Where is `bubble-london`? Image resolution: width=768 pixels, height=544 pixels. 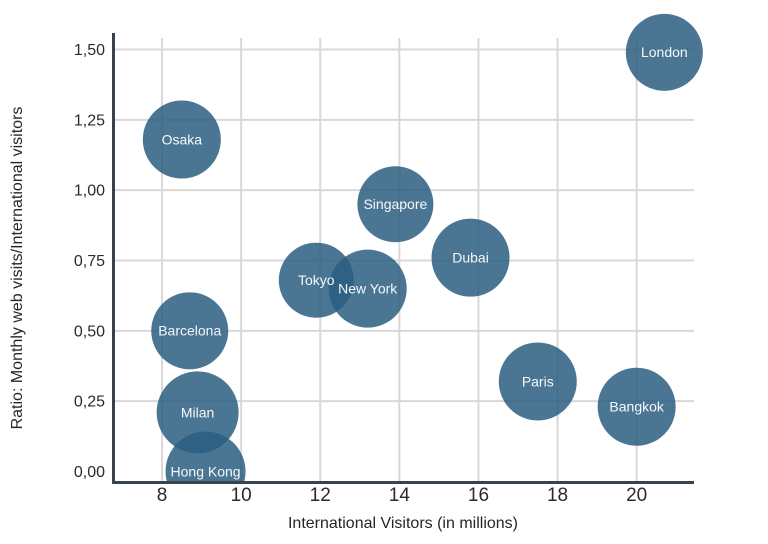 bubble-london is located at coordinates (664, 52).